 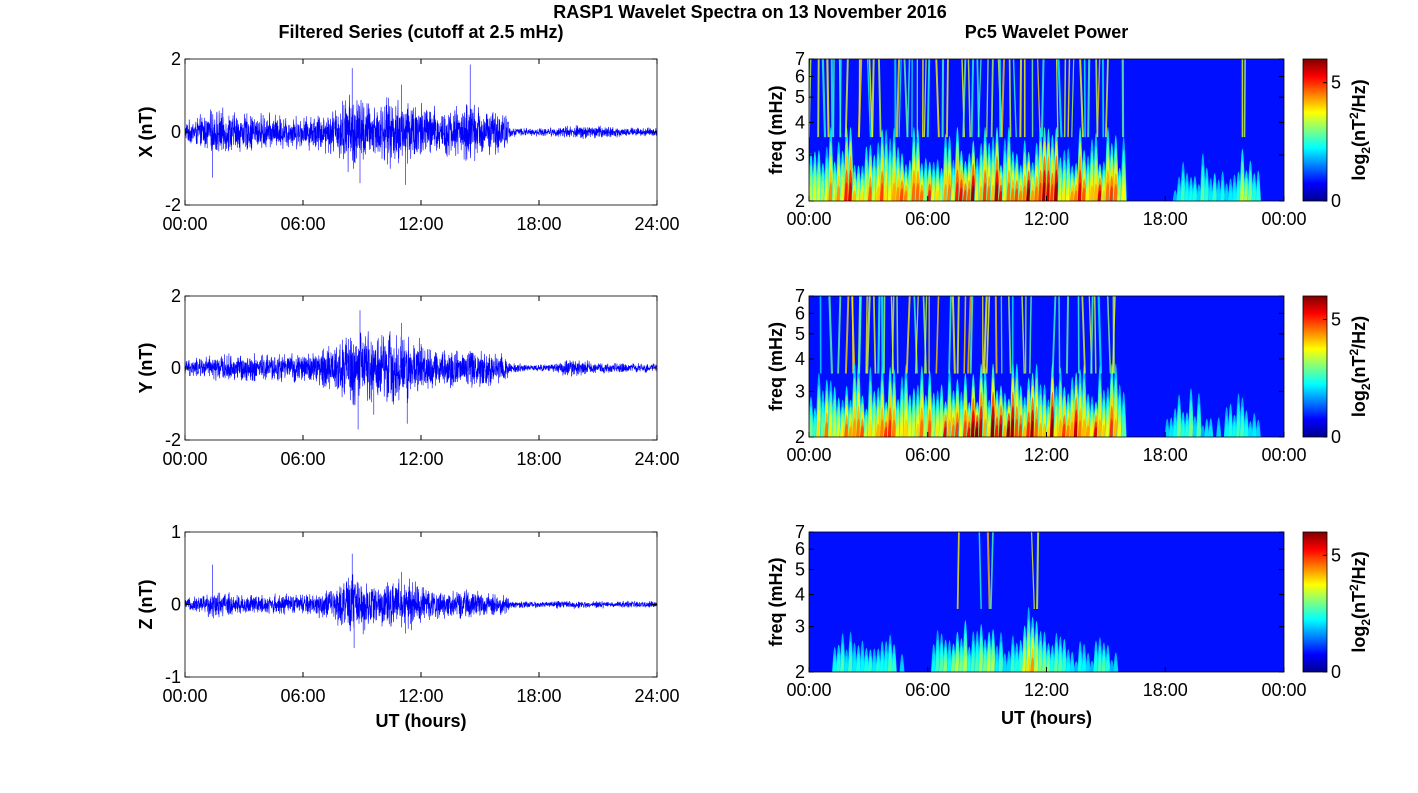 I want to click on y-axis-label: Y (nT), so click(x=146, y=368).